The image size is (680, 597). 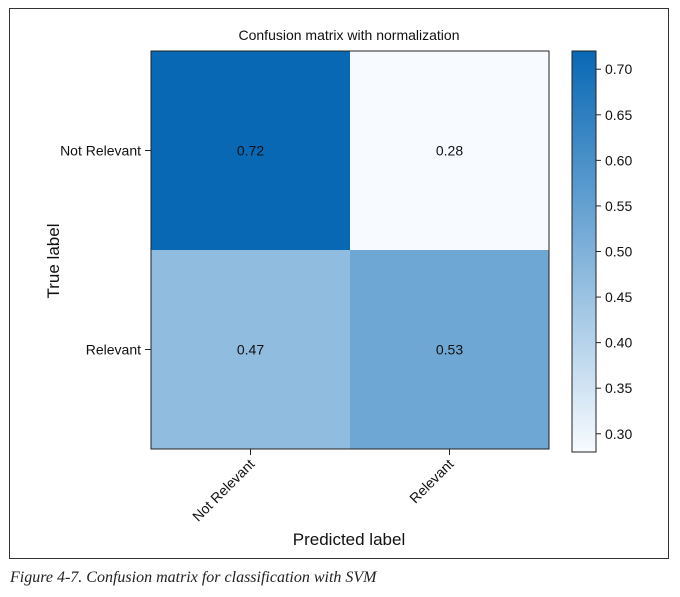 I want to click on colorbar-tick-label: 0.50, so click(x=618, y=252).